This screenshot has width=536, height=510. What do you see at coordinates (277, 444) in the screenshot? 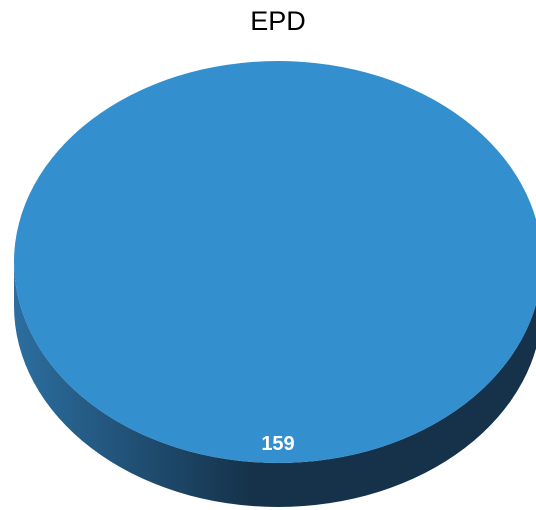
I see `pie-slice-value-label: 159` at bounding box center [277, 444].